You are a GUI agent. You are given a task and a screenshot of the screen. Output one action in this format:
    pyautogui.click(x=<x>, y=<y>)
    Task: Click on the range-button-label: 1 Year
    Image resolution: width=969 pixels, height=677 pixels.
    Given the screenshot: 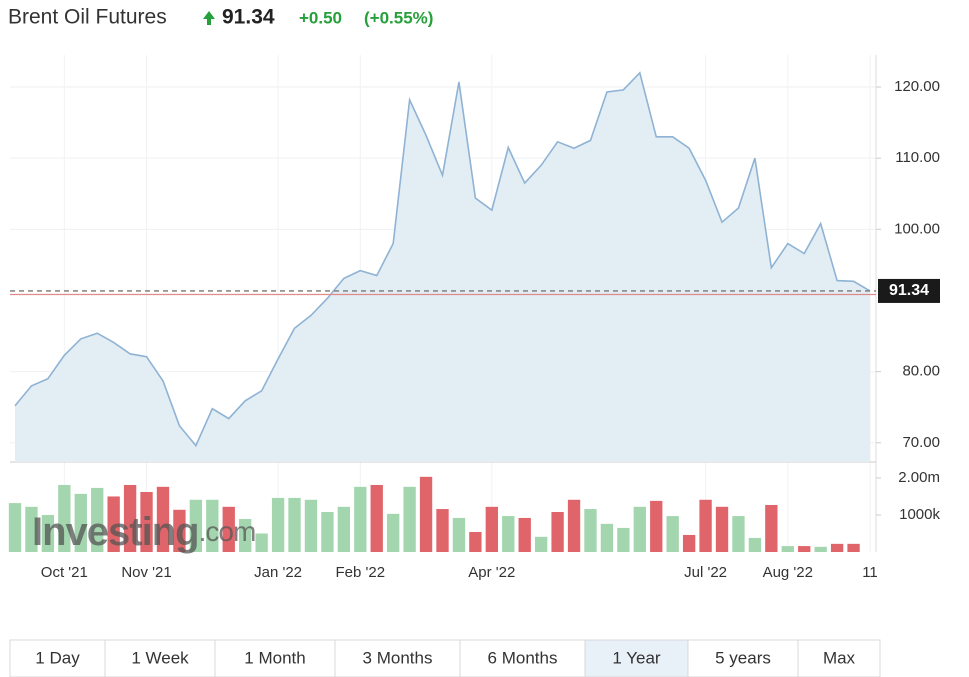 What is the action you would take?
    pyautogui.click(x=636, y=657)
    